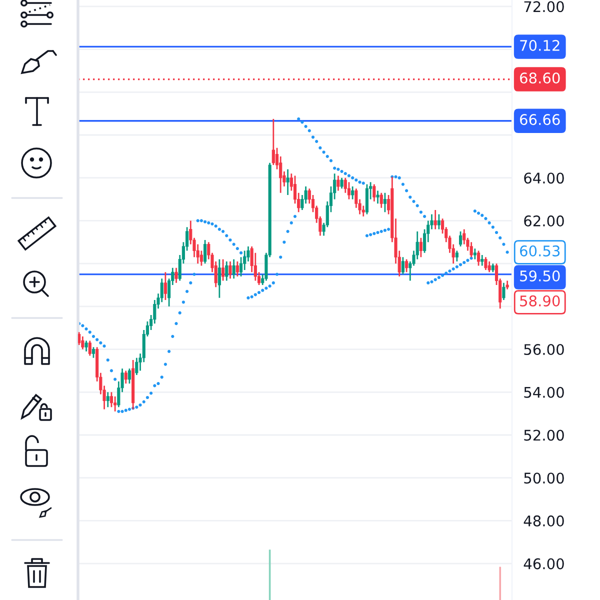 The width and height of the screenshot is (600, 600). Describe the element at coordinates (544, 520) in the screenshot. I see `y-tick-label: 48.00` at that location.